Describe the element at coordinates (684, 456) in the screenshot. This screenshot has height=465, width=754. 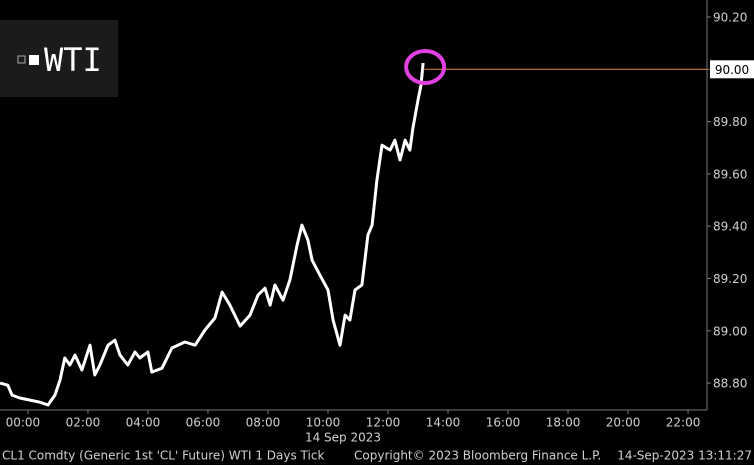
I see `timestamp: 14-Sep-2023 13:11:27` at that location.